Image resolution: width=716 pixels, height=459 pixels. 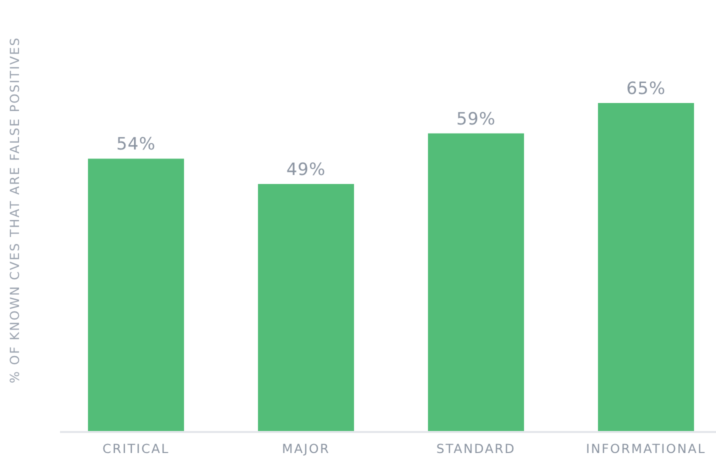 I want to click on data-label: 49%, so click(x=306, y=170).